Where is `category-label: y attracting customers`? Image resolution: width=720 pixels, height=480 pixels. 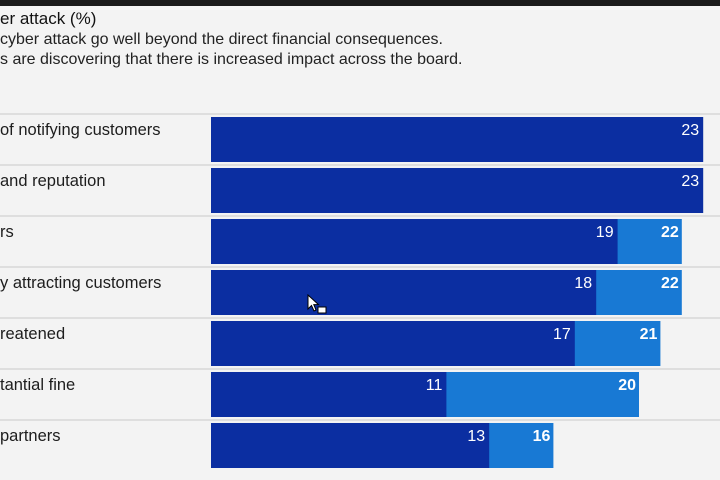
category-label: y attracting customers is located at coordinates (80, 283).